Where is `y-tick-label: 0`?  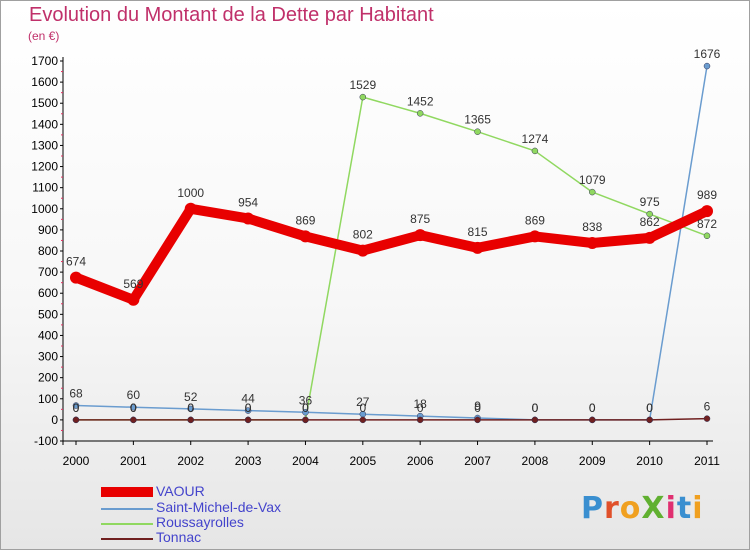
y-tick-label: 0 is located at coordinates (54, 420).